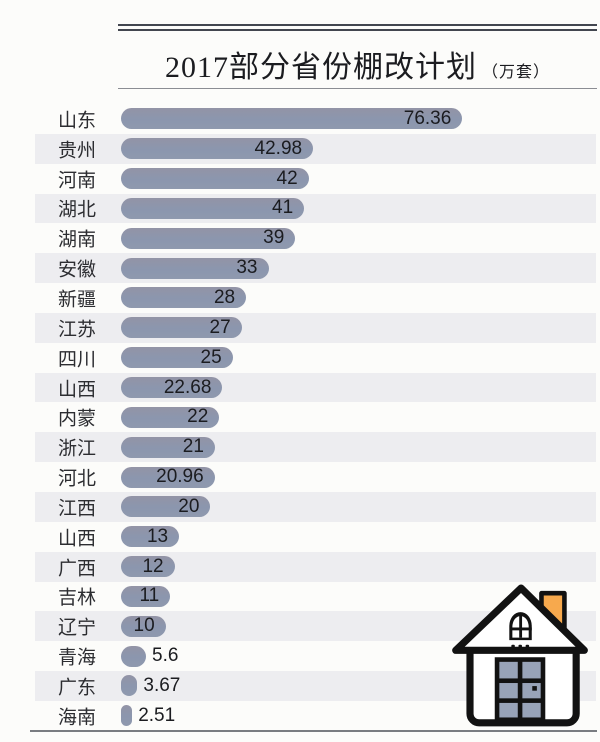 The height and width of the screenshot is (742, 600). I want to click on bar-value: 13, so click(157, 536).